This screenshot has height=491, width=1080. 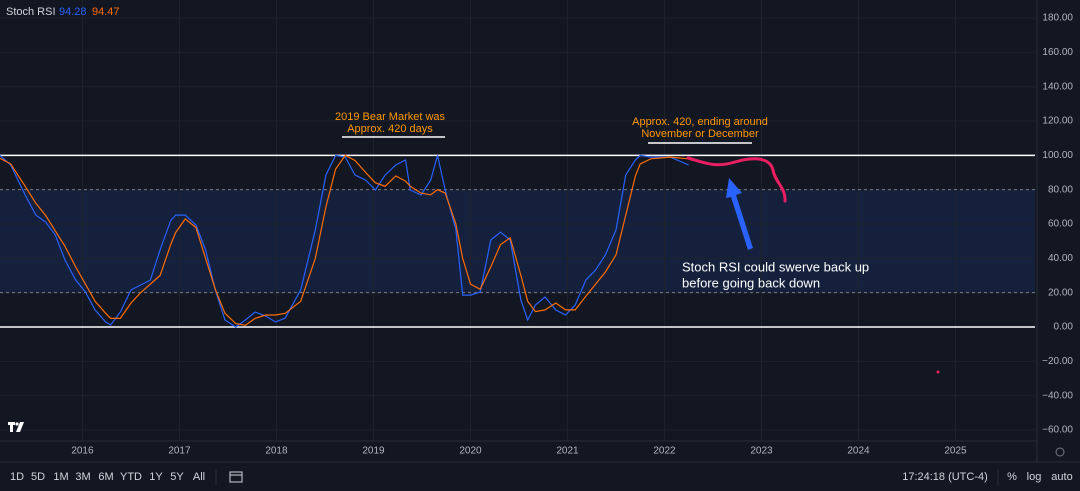 What do you see at coordinates (955, 451) in the screenshot?
I see `x-tick-label: 2025` at bounding box center [955, 451].